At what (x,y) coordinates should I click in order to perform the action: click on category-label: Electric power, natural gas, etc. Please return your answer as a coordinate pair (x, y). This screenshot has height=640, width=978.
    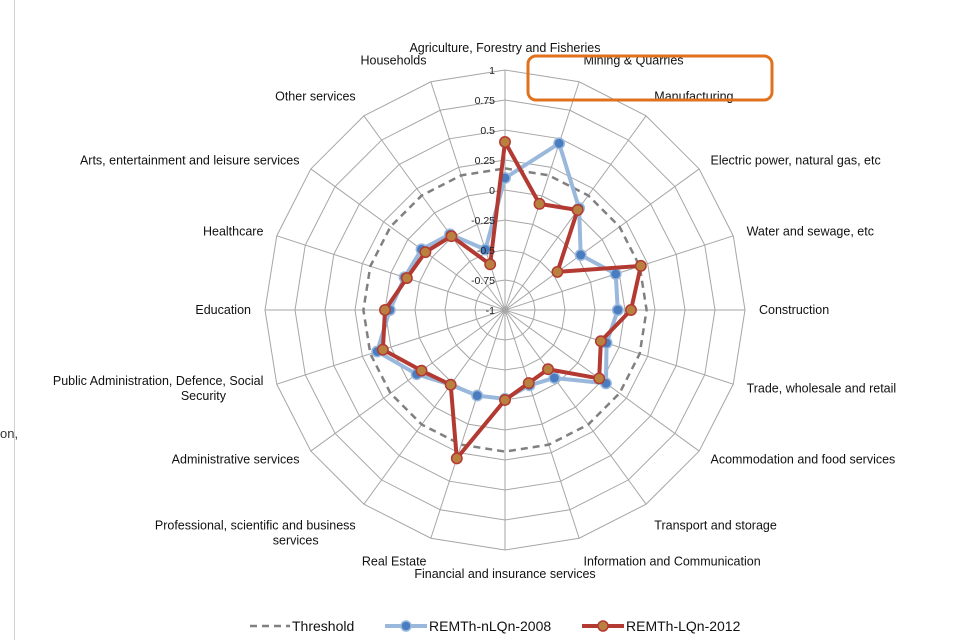
    Looking at the image, I should click on (795, 161).